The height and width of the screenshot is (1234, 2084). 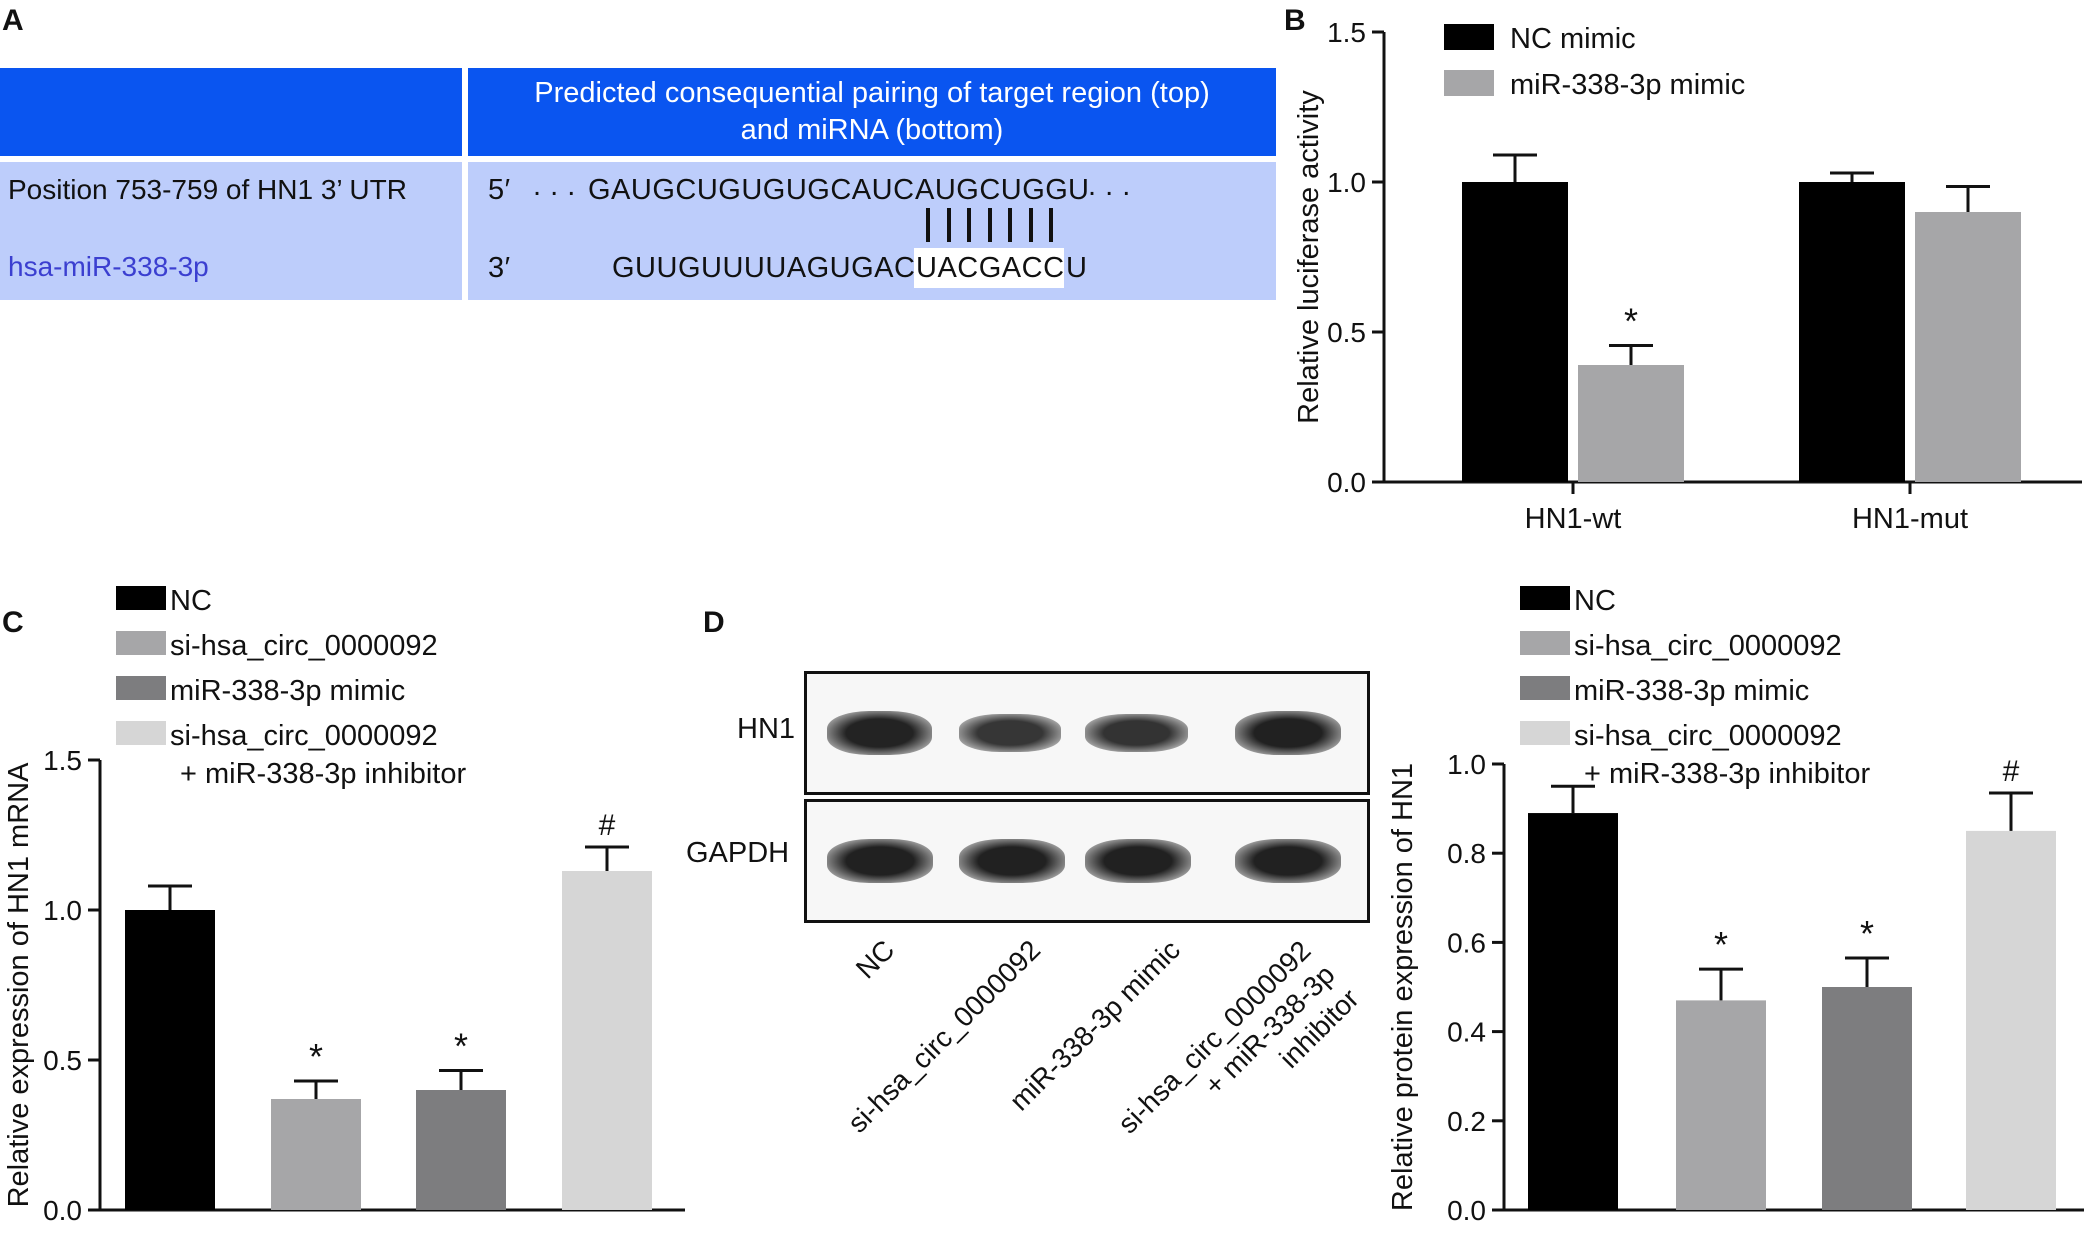 What do you see at coordinates (13, 622) in the screenshot?
I see `panel-c-letter: C` at bounding box center [13, 622].